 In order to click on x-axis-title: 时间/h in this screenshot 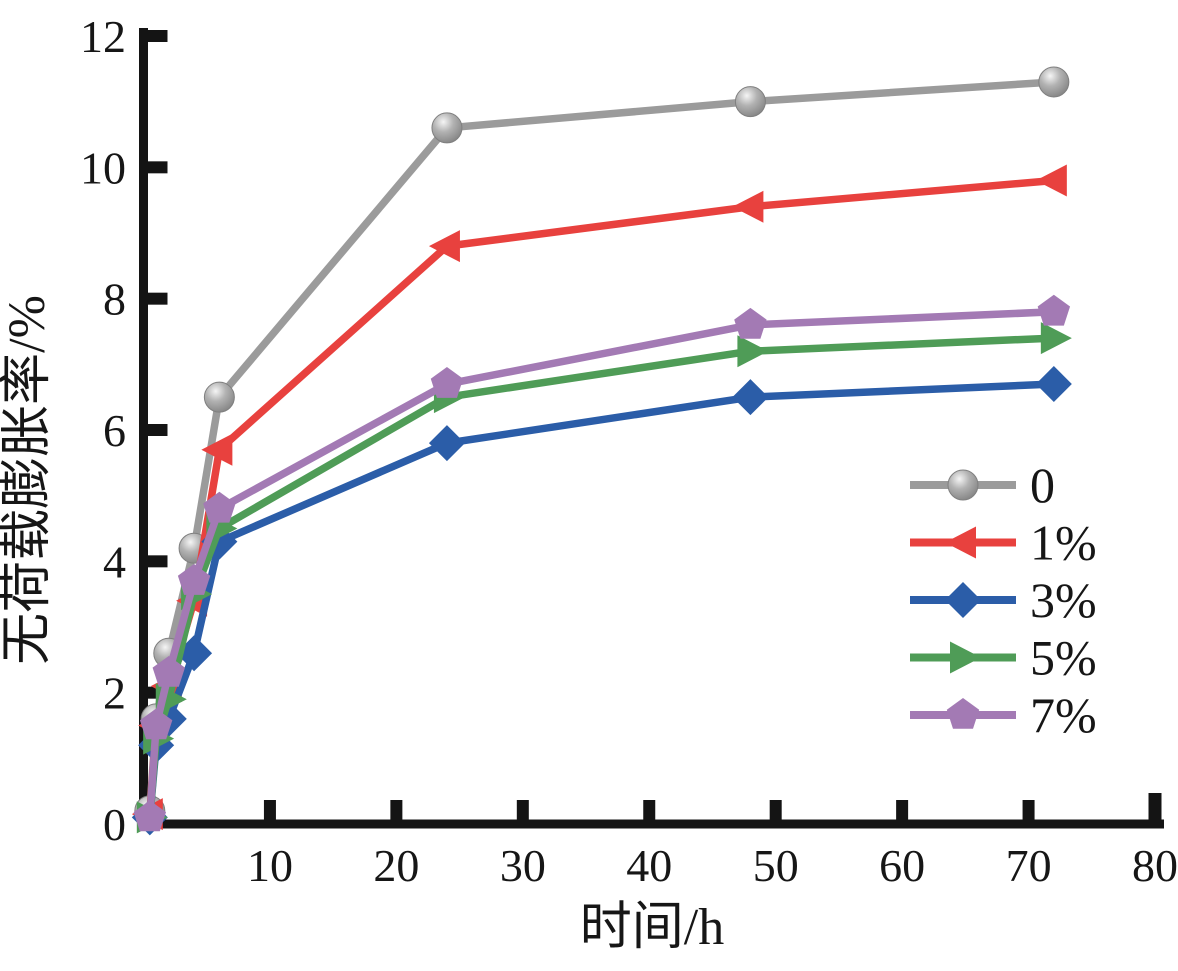, I will do `click(652, 927)`.